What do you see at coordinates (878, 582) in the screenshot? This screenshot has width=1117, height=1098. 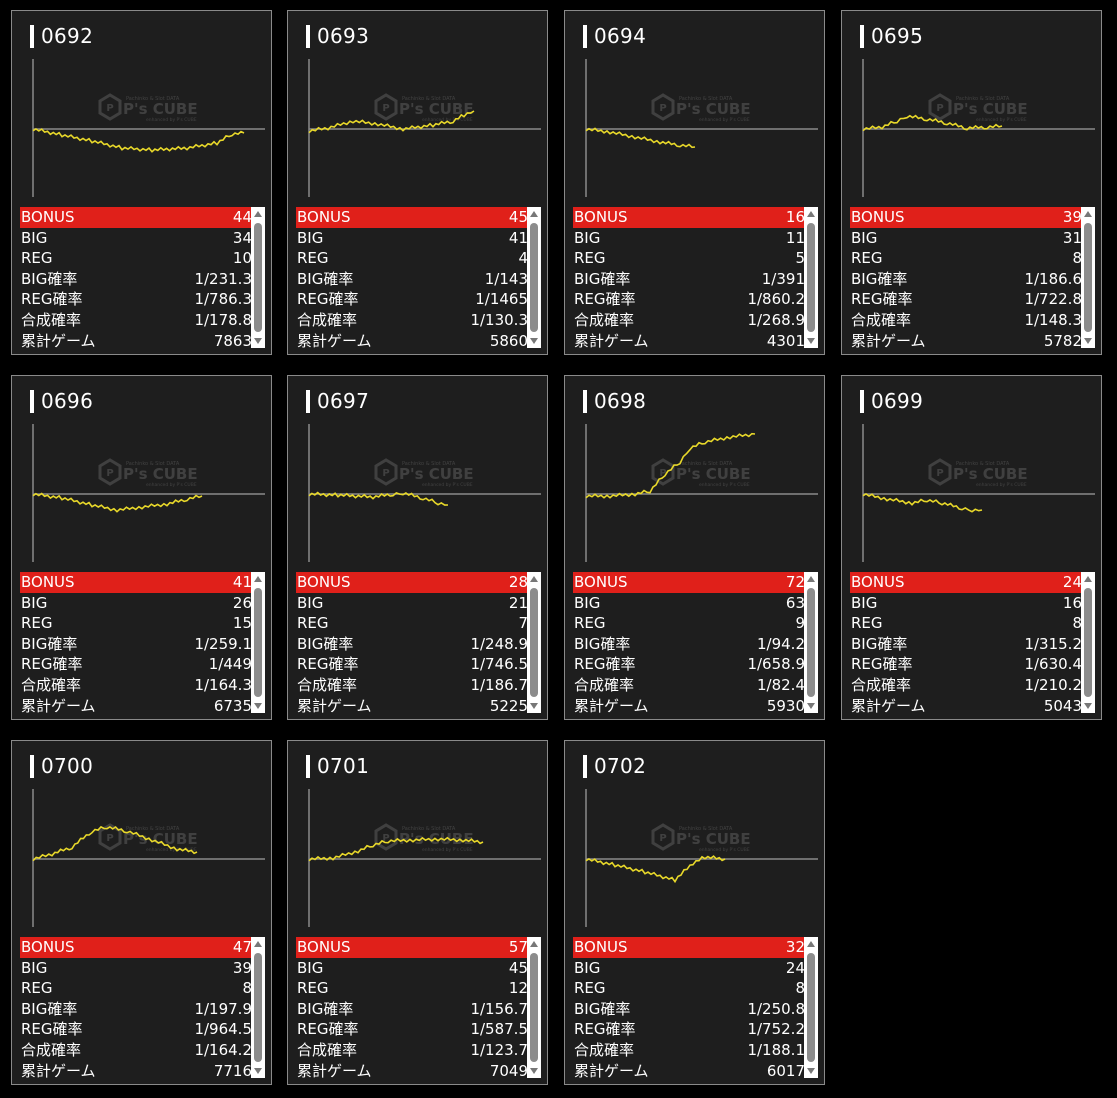 I see `stat-label: BONUS` at bounding box center [878, 582].